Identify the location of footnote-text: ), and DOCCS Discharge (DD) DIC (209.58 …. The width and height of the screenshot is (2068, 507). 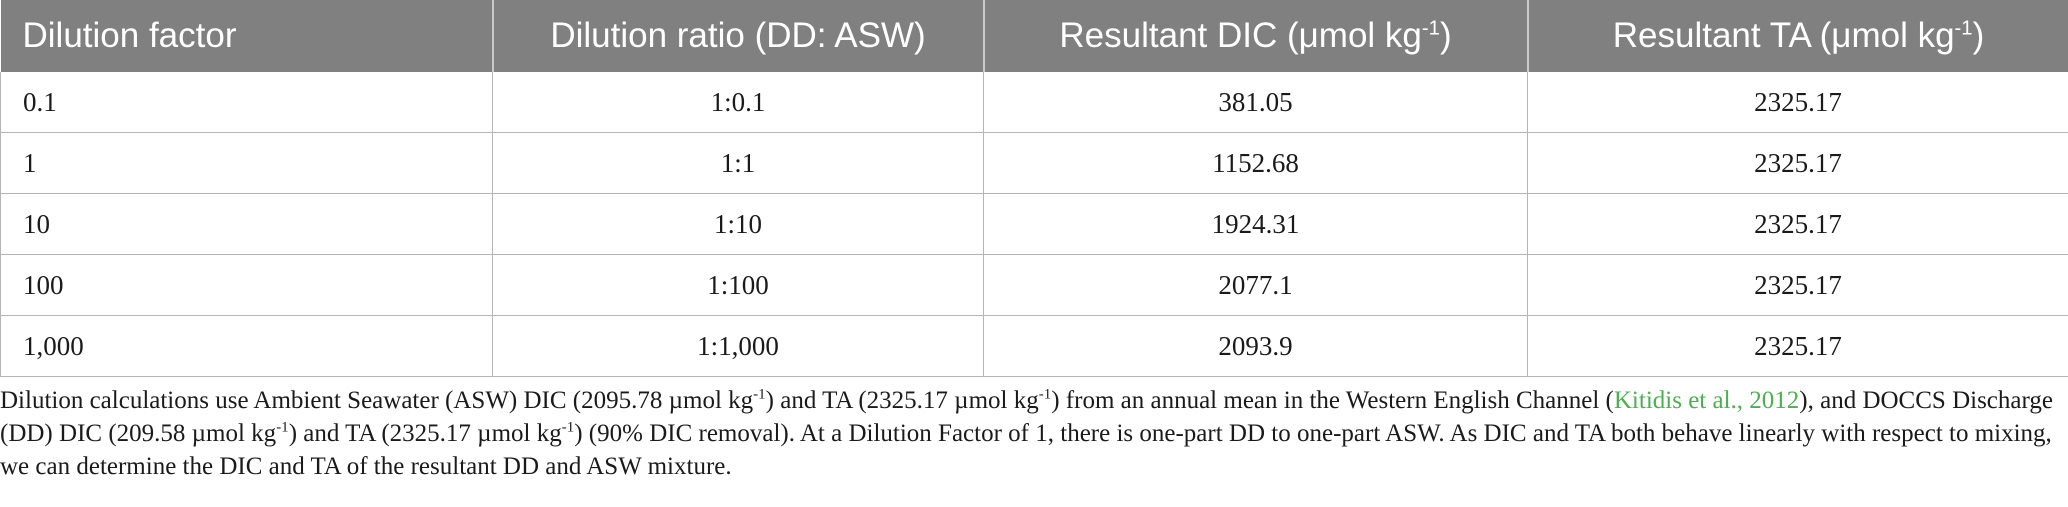
(1026, 417).